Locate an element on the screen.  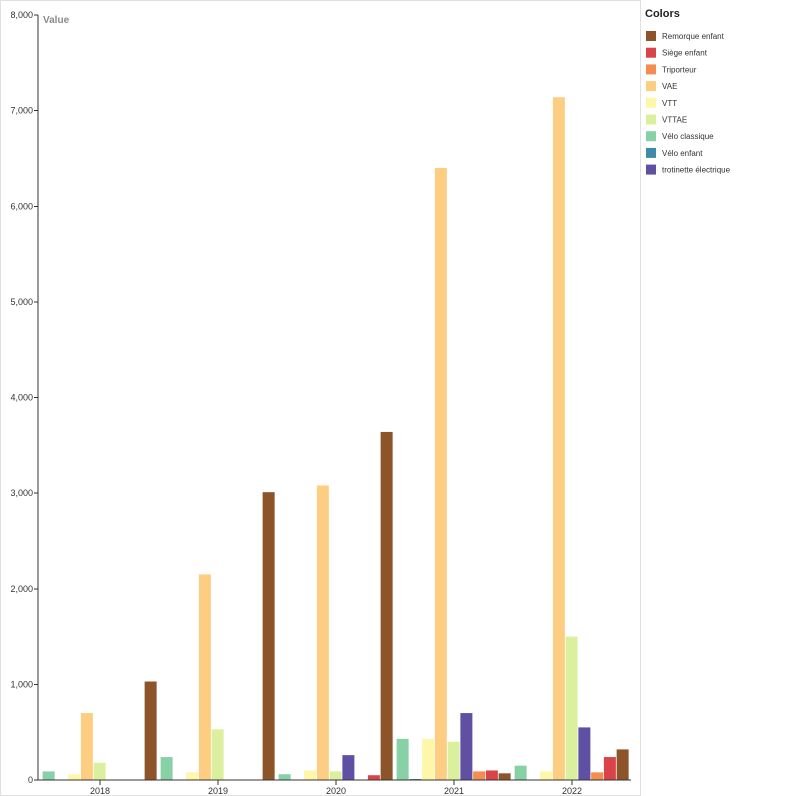
legend-item-velo-enfant: Vélo enfant is located at coordinates (674, 152).